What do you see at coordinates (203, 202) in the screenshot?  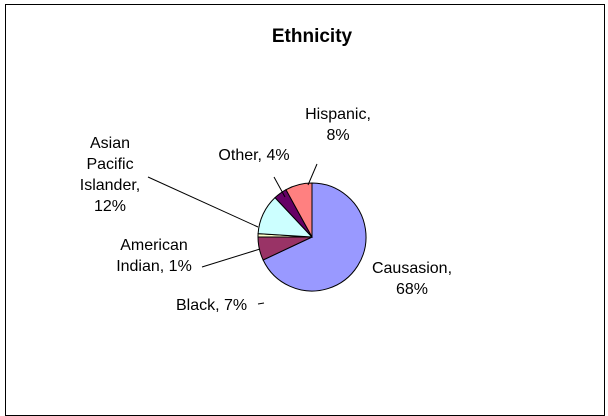 I see `leader-line-asian-pacific-islander` at bounding box center [203, 202].